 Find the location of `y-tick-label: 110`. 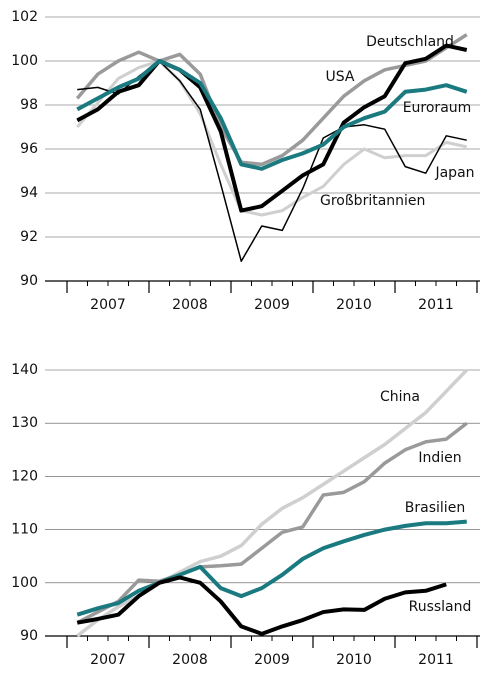

y-tick-label: 110 is located at coordinates (24, 530).